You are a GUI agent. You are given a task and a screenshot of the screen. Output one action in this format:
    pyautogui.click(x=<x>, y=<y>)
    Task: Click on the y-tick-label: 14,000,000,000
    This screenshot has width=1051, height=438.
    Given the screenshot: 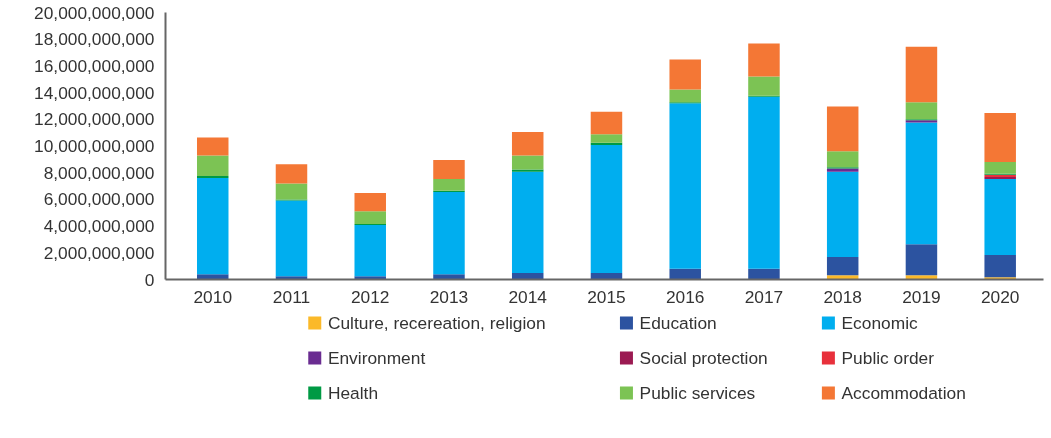 What is the action you would take?
    pyautogui.click(x=94, y=92)
    